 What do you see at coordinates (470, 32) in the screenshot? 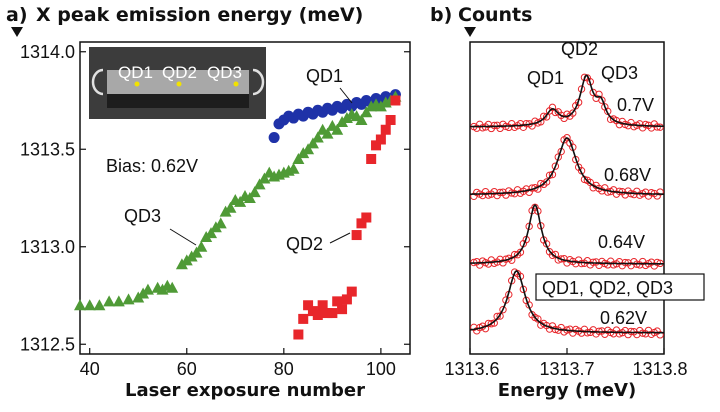
I see `panel-b-arrow` at bounding box center [470, 32].